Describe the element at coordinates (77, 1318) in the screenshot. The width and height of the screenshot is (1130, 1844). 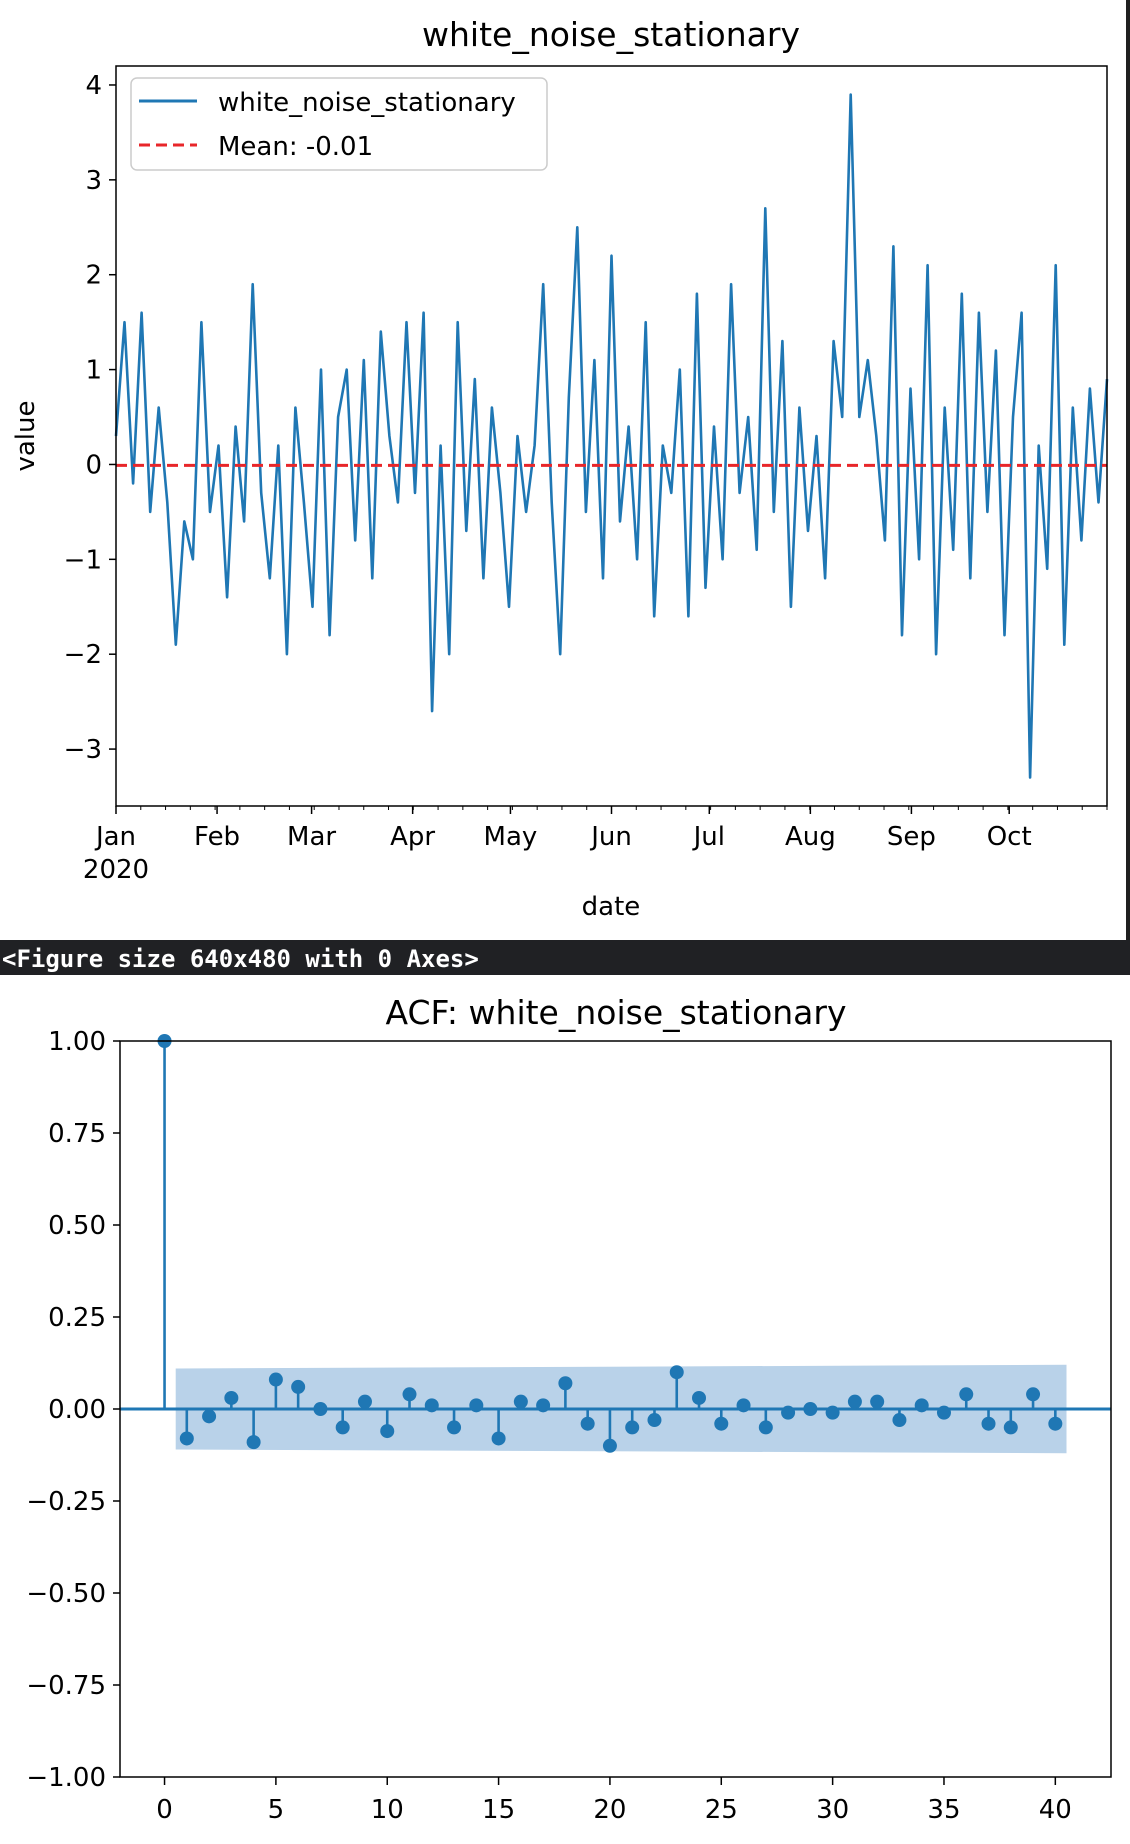
I see `y-tick-label: 0.25` at that location.